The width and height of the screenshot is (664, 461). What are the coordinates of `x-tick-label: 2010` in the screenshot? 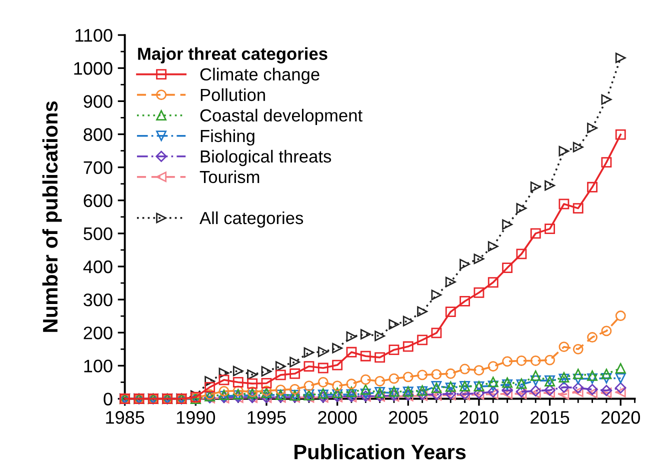 It's located at (479, 417).